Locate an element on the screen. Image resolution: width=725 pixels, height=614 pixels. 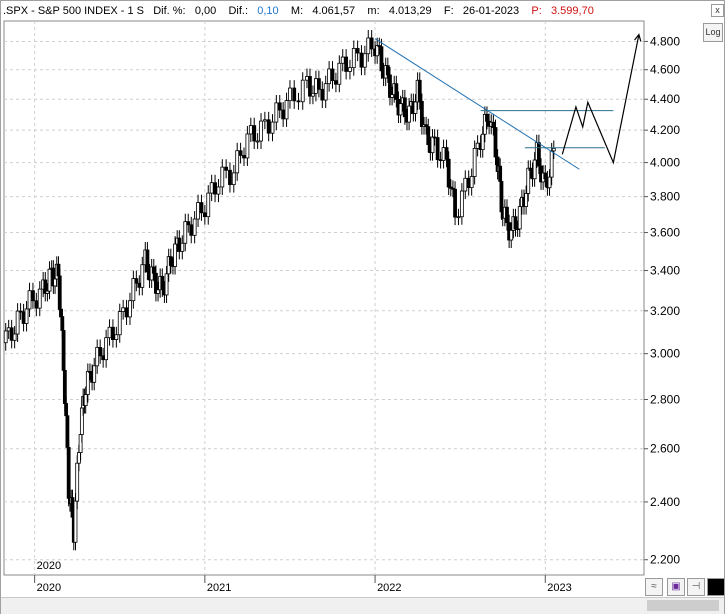
min-label: m: is located at coordinates (373, 11).